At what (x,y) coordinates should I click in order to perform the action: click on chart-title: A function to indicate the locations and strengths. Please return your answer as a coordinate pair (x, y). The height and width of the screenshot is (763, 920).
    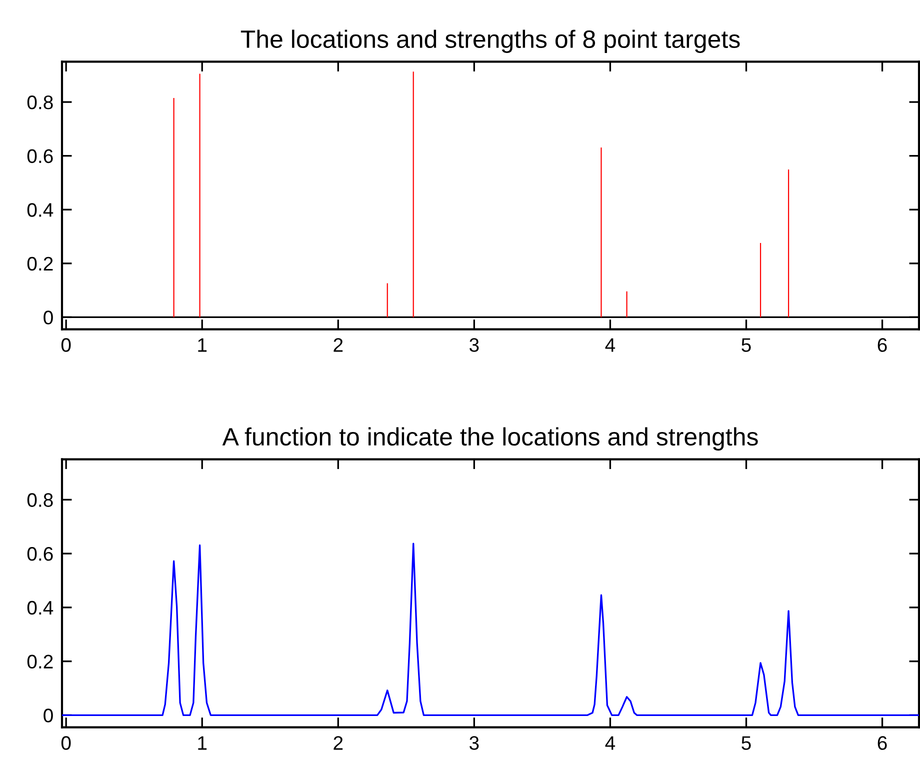
    Looking at the image, I should click on (490, 439).